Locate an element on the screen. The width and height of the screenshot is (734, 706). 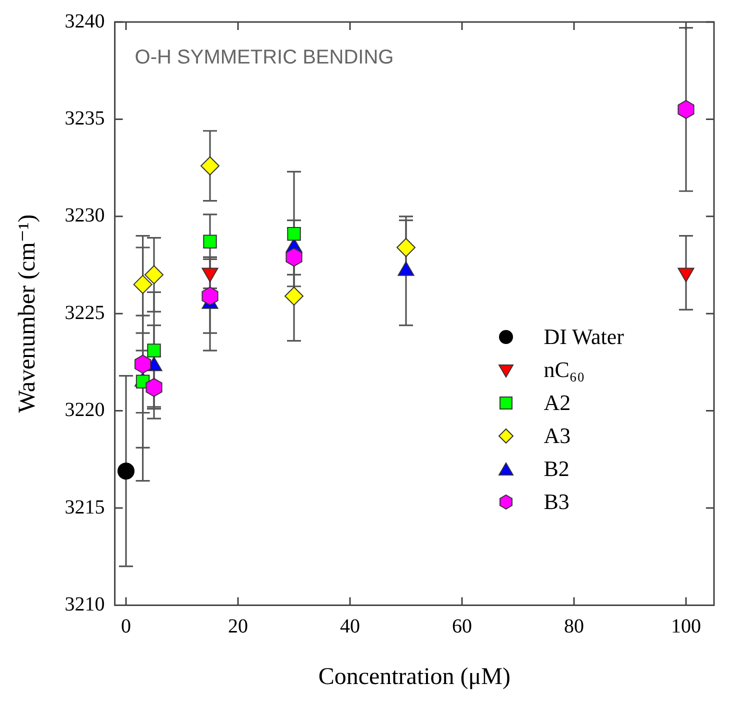
y-tick-label: 3240 is located at coordinates (84, 21).